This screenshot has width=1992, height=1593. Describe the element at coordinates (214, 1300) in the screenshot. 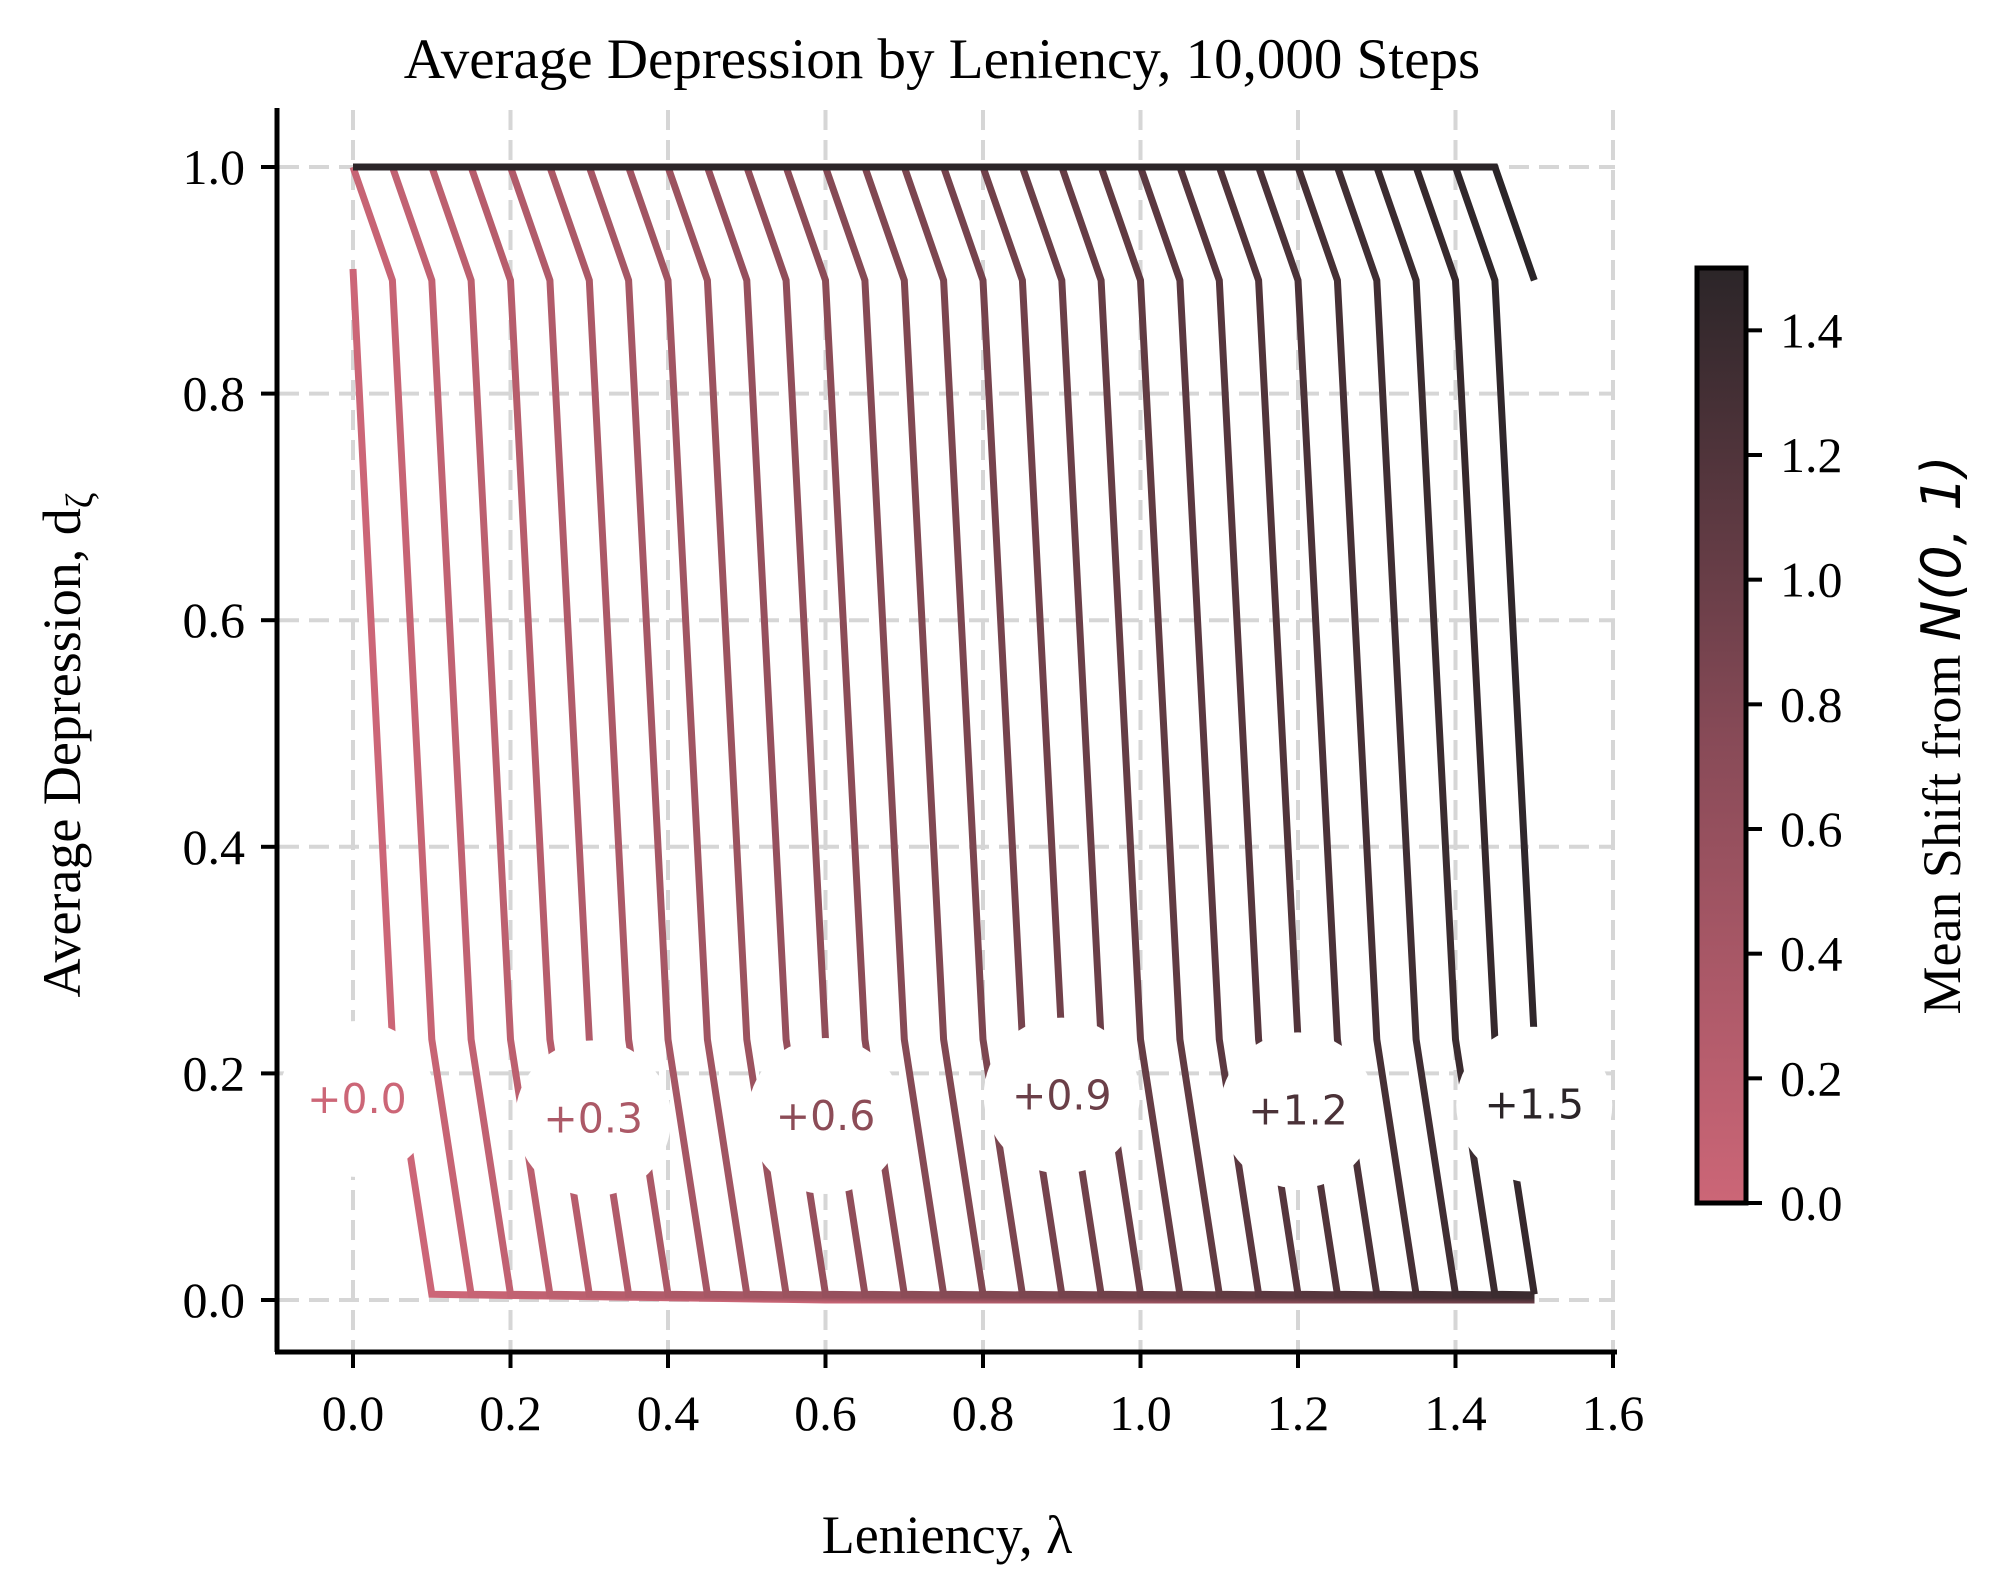

I see `y-tick-label: 0.0` at that location.